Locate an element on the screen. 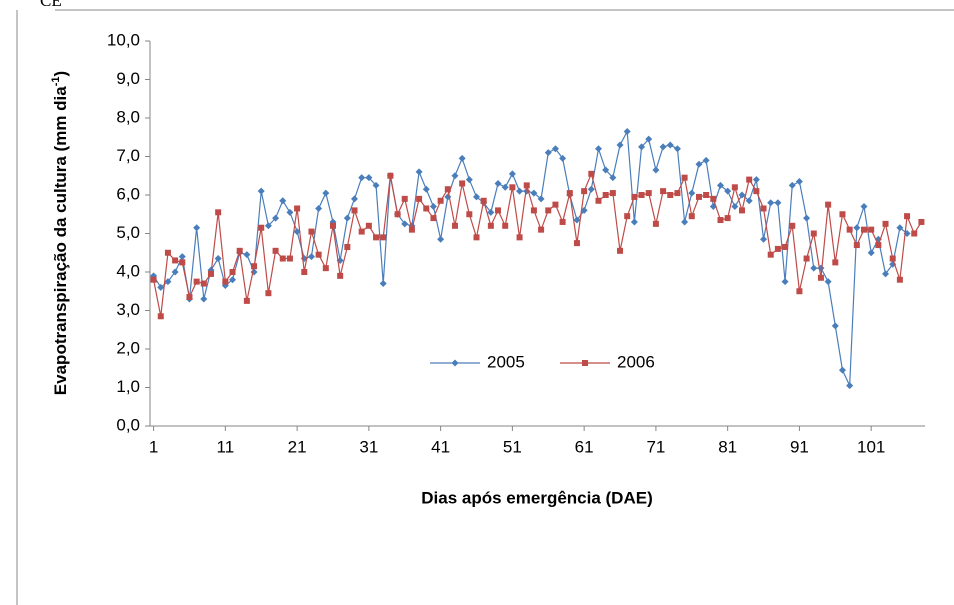  y-tick-label: 2,0 is located at coordinates (128, 347).